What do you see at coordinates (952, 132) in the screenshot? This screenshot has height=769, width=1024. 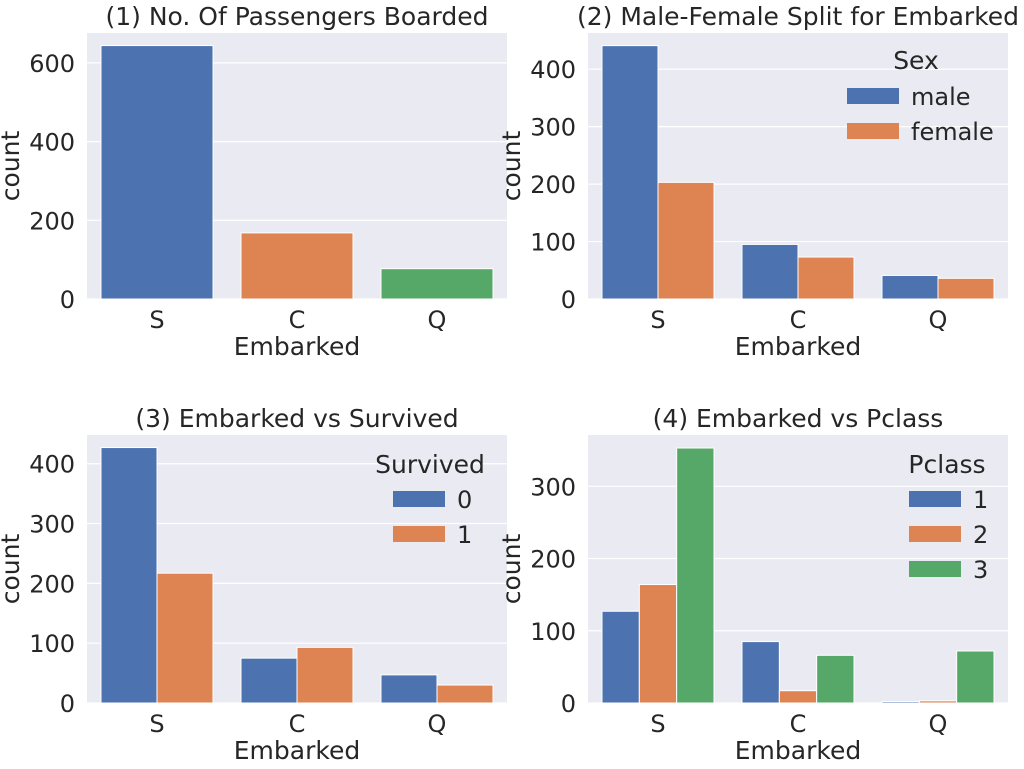 I see `legend-label: female` at bounding box center [952, 132].